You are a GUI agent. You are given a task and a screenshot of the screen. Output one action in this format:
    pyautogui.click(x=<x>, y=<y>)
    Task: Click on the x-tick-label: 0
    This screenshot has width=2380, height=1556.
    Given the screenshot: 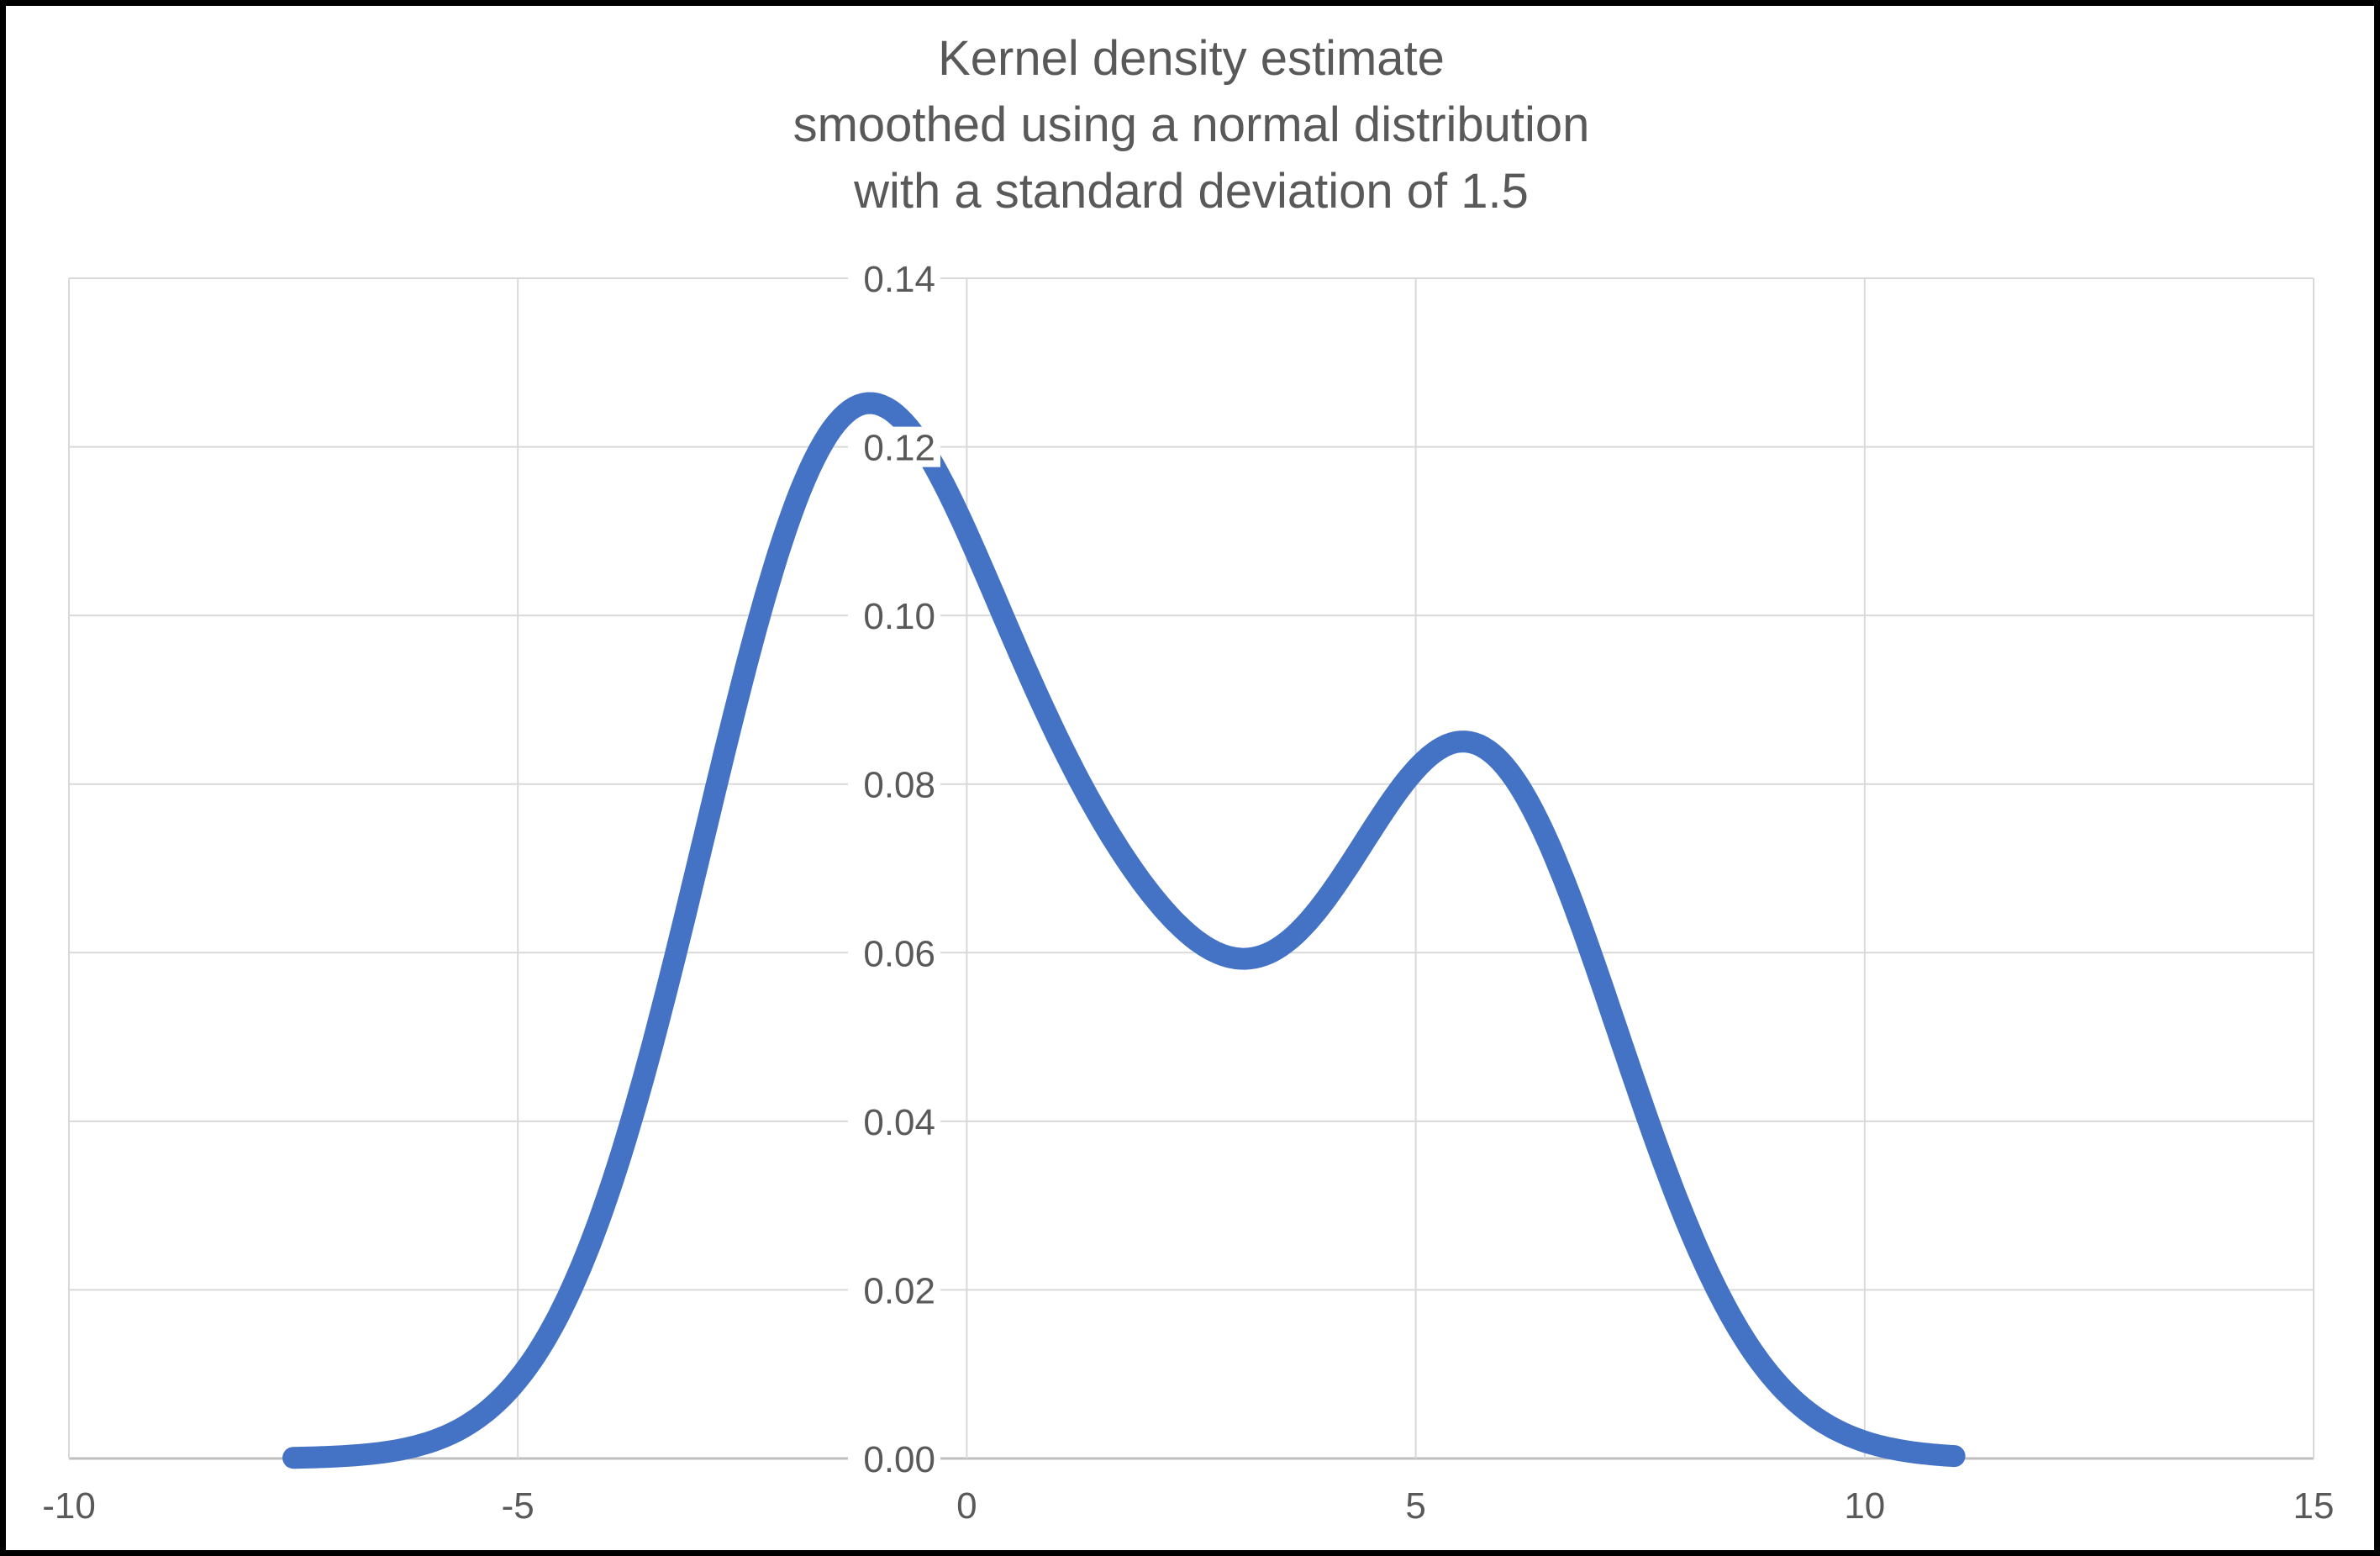 What is the action you would take?
    pyautogui.click(x=966, y=1506)
    